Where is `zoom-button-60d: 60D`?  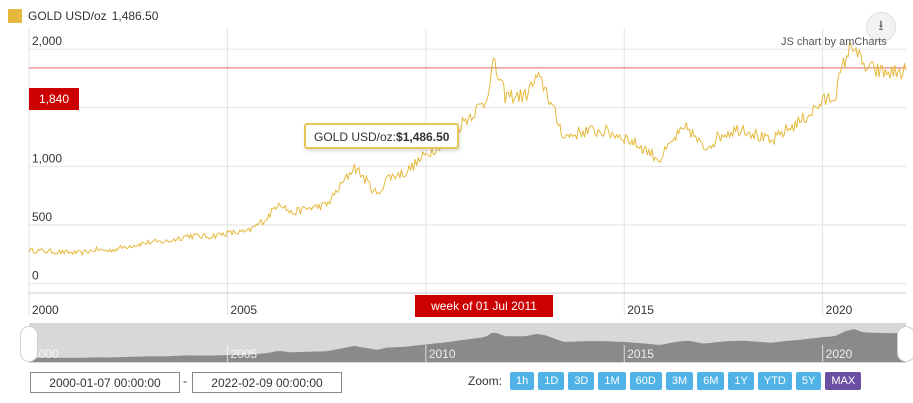 zoom-button-60d: 60D is located at coordinates (645, 381).